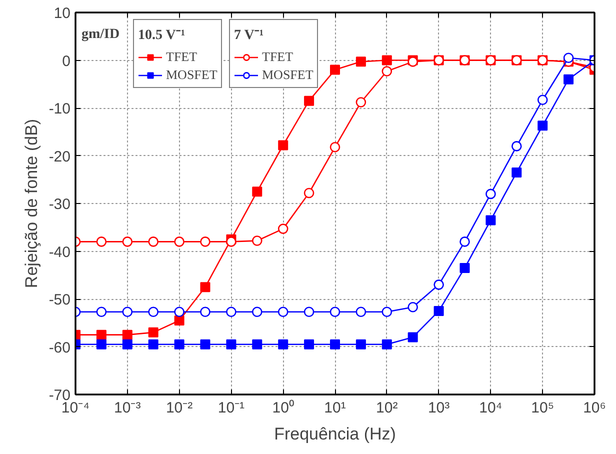 This screenshot has height=454, width=616. Describe the element at coordinates (542, 408) in the screenshot. I see `x-tick-label: 10⁵` at that location.